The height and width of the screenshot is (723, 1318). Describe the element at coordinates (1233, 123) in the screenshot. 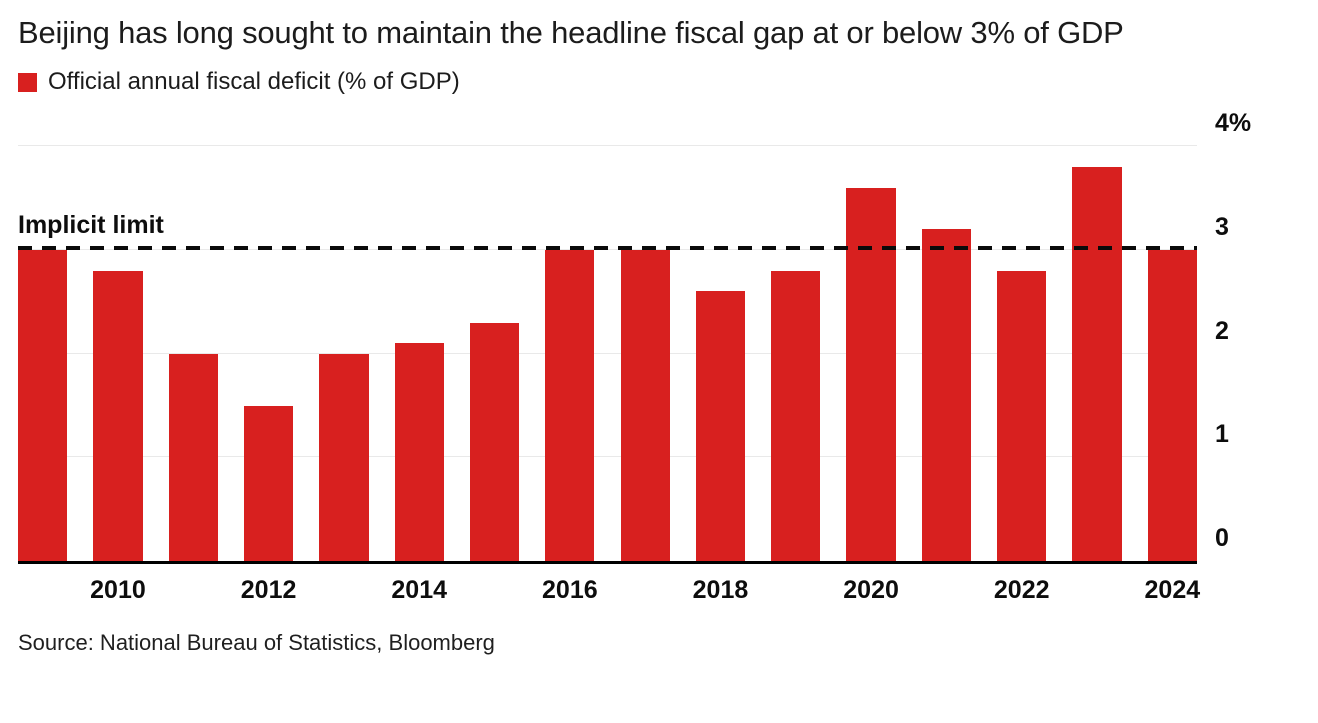

I see `y-axis-tick-label: 4%` at that location.